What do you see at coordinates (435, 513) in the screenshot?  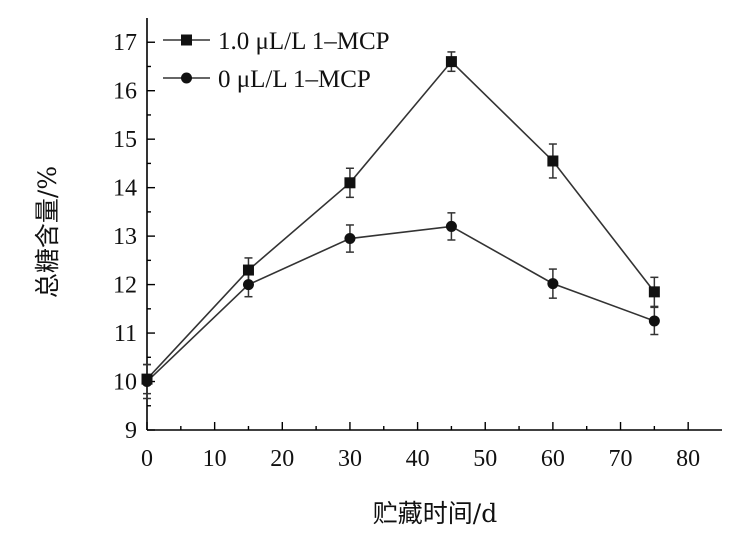 I see `x-axis-title: 贮藏时间/d` at bounding box center [435, 513].